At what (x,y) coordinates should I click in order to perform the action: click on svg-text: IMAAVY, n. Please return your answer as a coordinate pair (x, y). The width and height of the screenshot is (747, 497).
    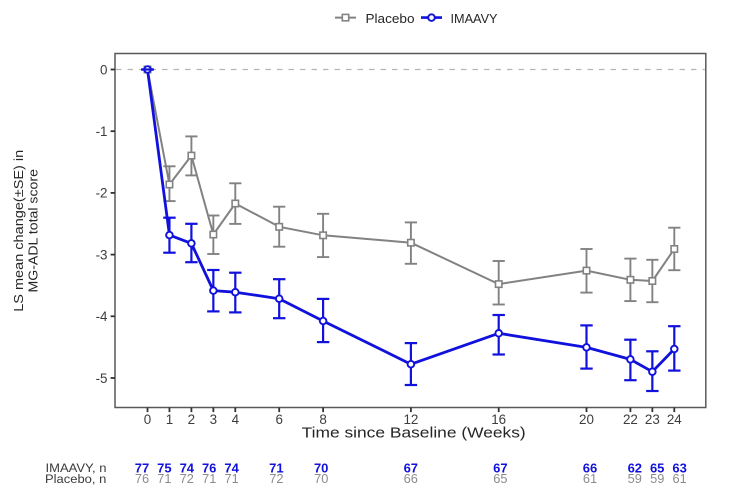
    Looking at the image, I should click on (76, 468).